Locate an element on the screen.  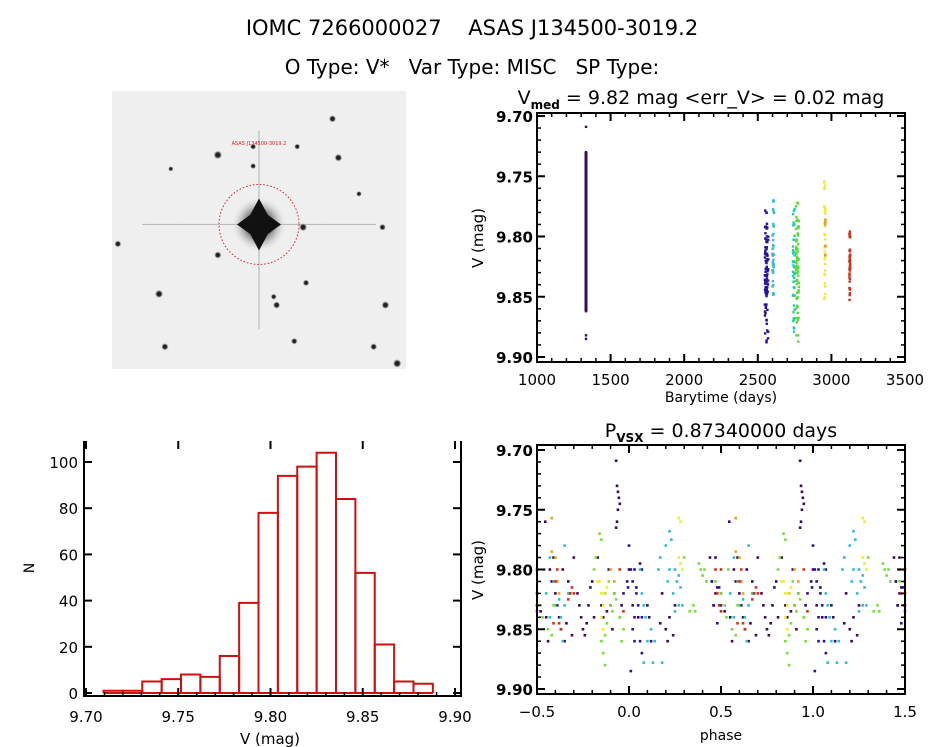
x-tick-label: 2000 is located at coordinates (684, 380).